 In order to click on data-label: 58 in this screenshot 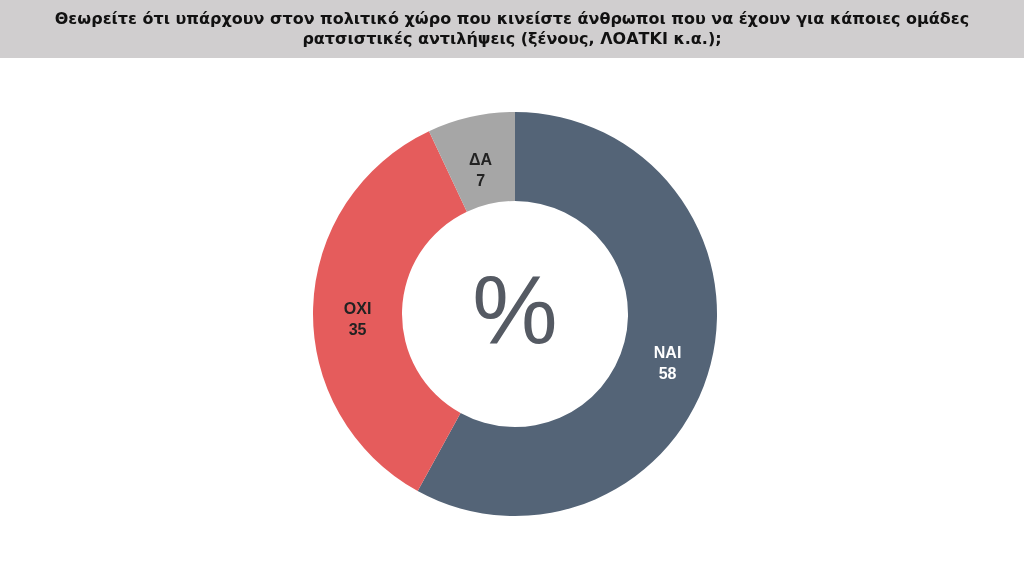, I will do `click(667, 374)`.